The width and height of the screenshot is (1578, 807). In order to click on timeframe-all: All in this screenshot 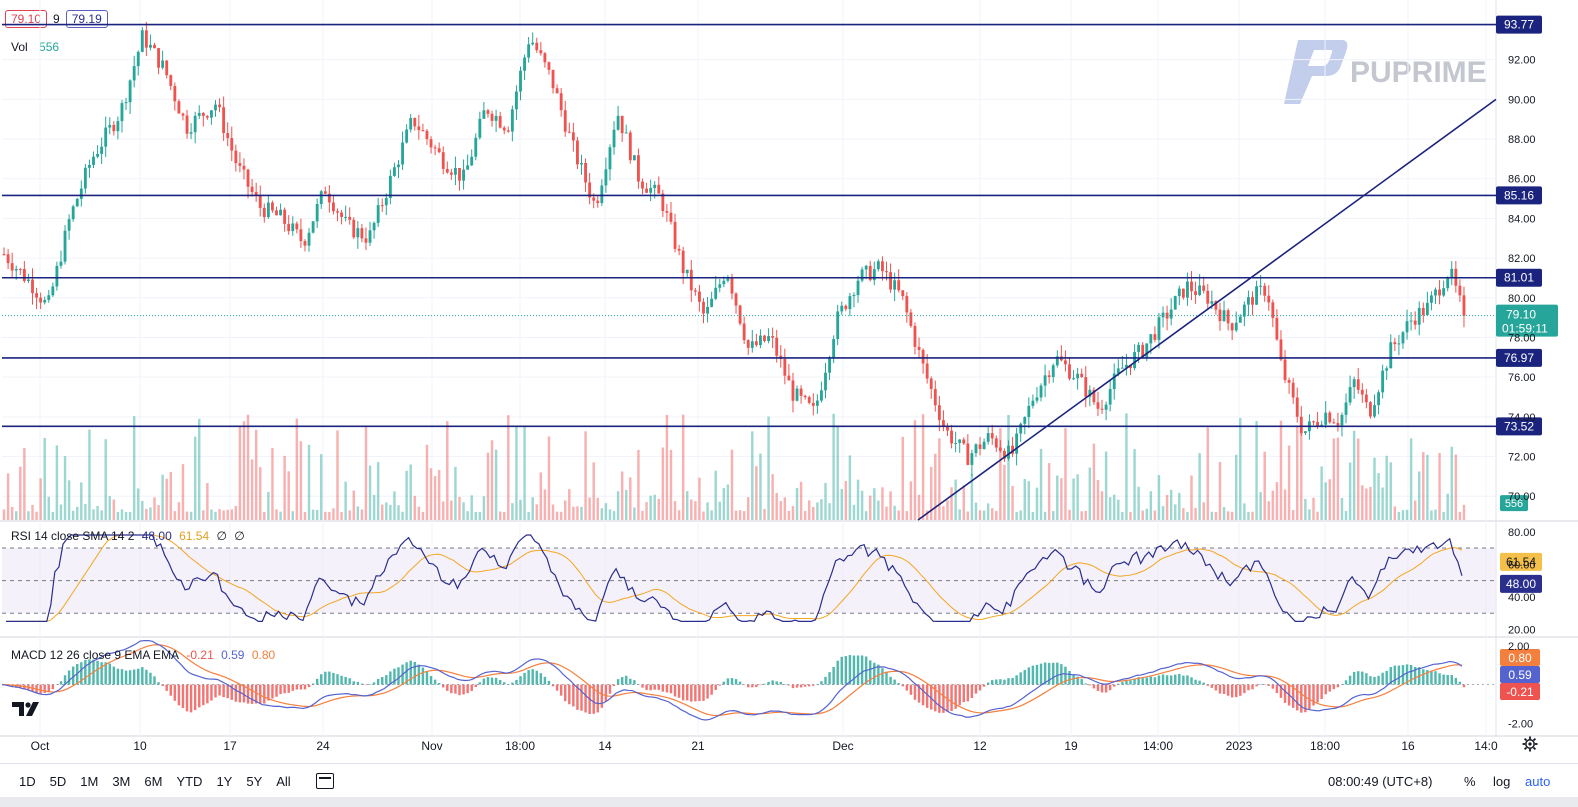, I will do `click(283, 781)`.